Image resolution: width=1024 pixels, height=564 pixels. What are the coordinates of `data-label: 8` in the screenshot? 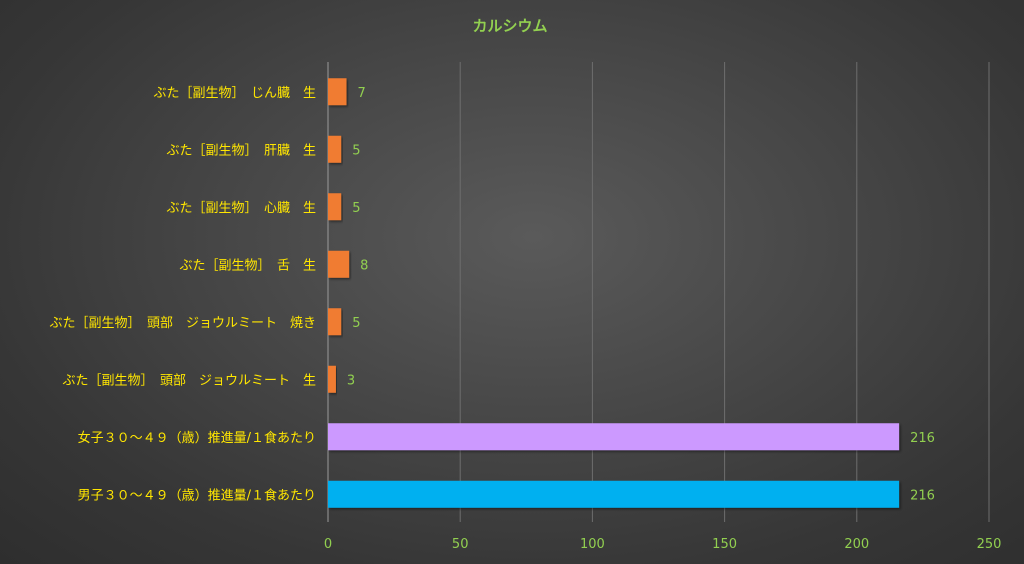 It's located at (364, 265).